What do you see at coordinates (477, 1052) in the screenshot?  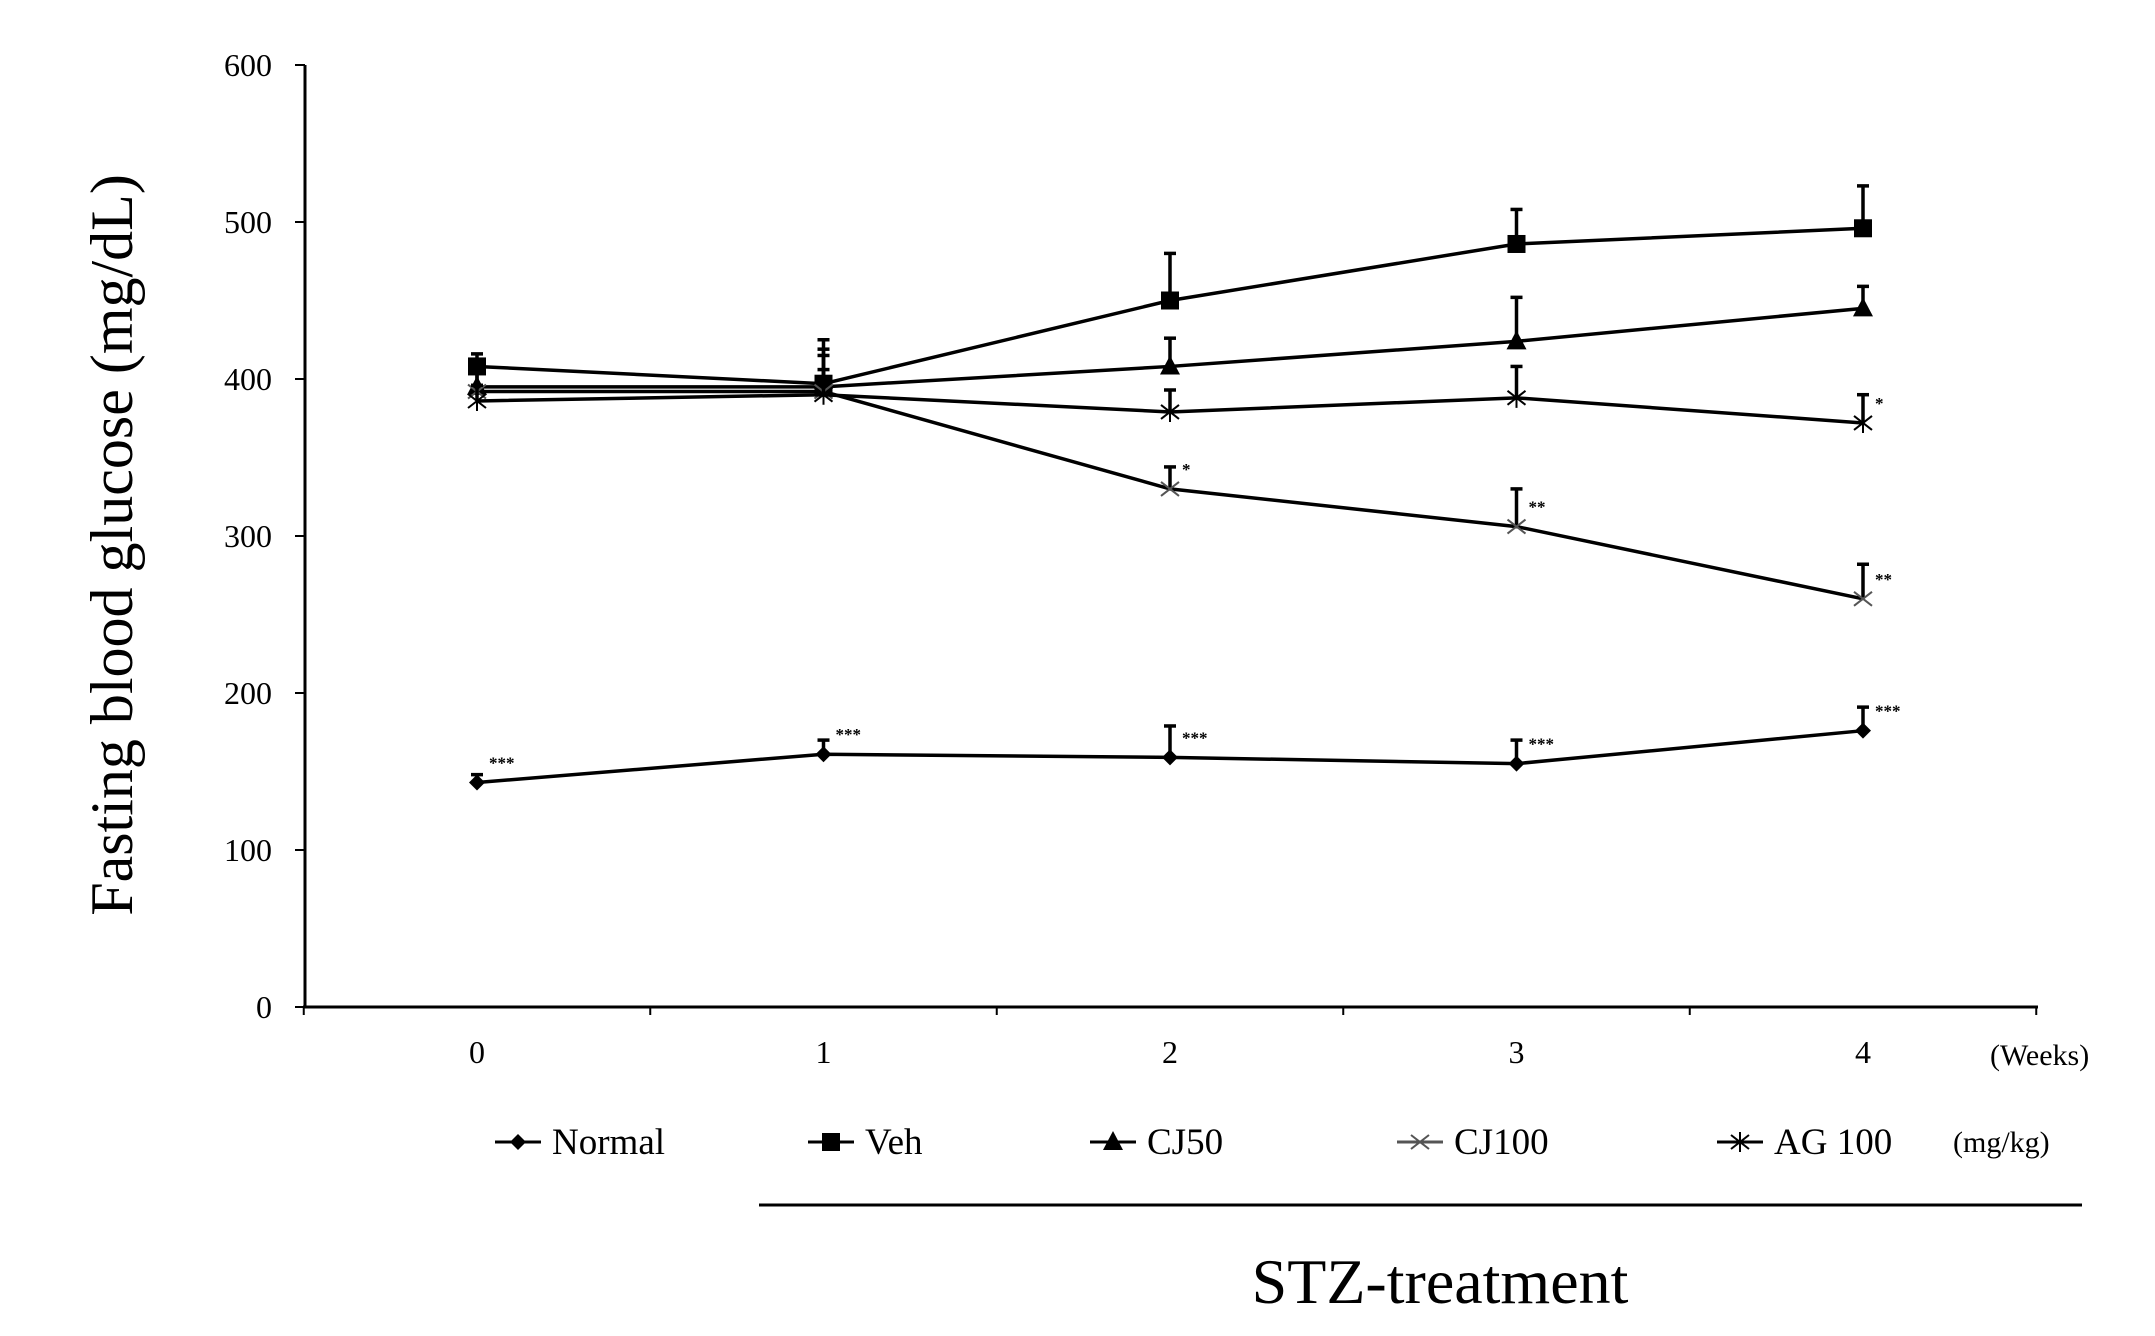 I see `x-axis-tick-label: 0` at bounding box center [477, 1052].